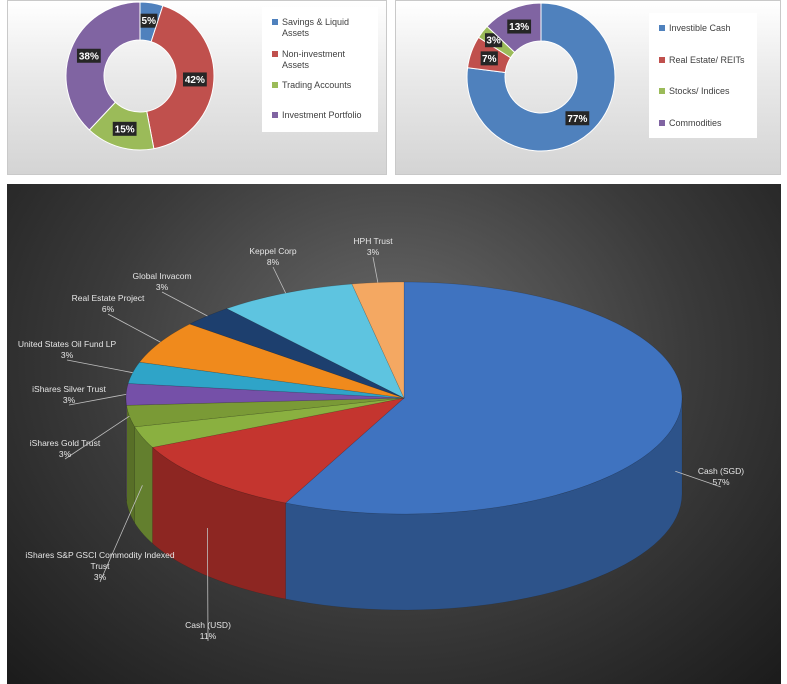 The height and width of the screenshot is (684, 787). I want to click on svg-text: 13%, so click(519, 27).